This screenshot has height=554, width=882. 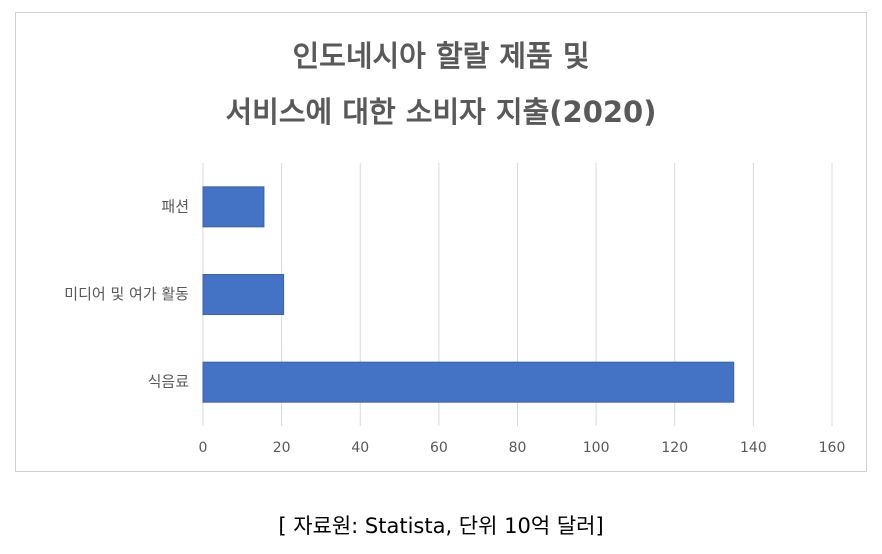 I want to click on x-tick-label: 160, so click(x=832, y=448).